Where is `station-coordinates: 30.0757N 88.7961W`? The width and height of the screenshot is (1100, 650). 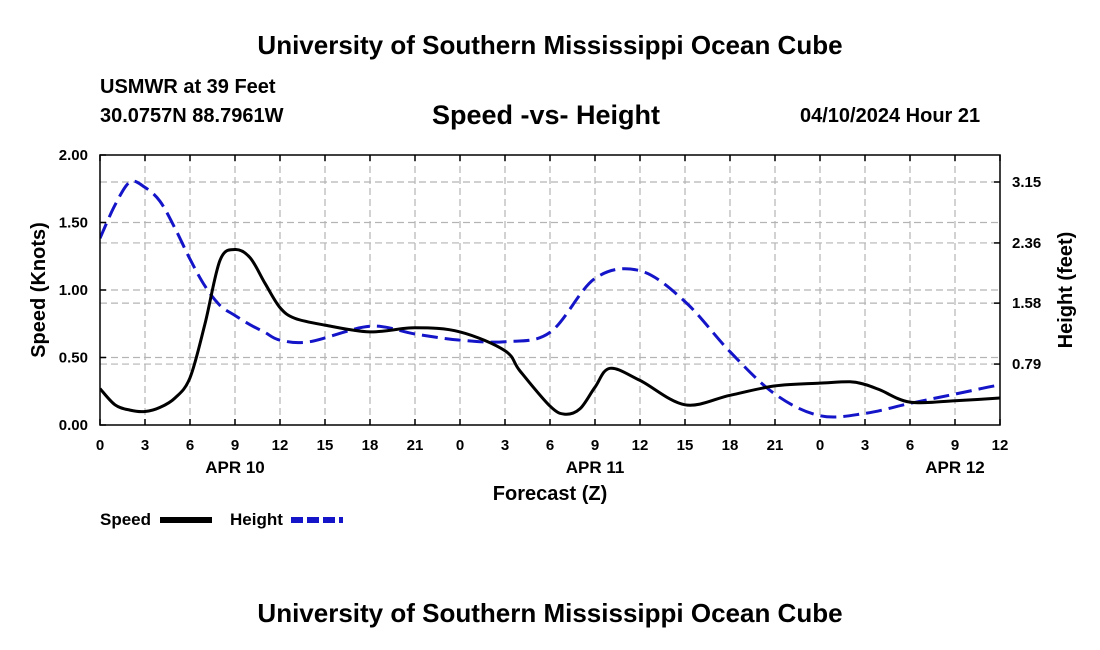
station-coordinates: 30.0757N 88.7961W is located at coordinates (192, 116).